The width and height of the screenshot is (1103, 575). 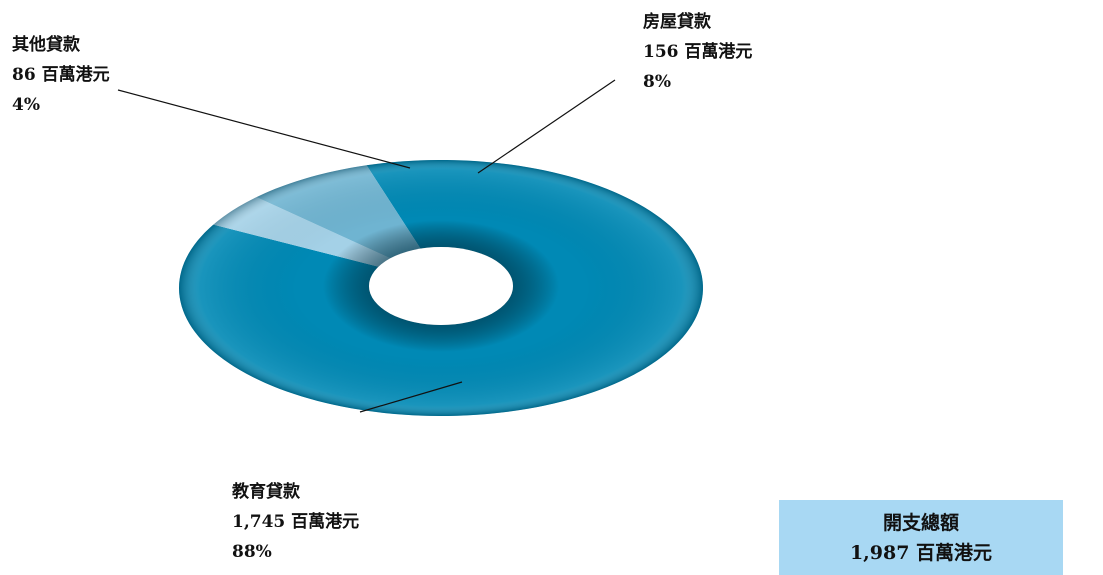 What do you see at coordinates (26, 105) in the screenshot?
I see `slice-label-percent: 4%` at bounding box center [26, 105].